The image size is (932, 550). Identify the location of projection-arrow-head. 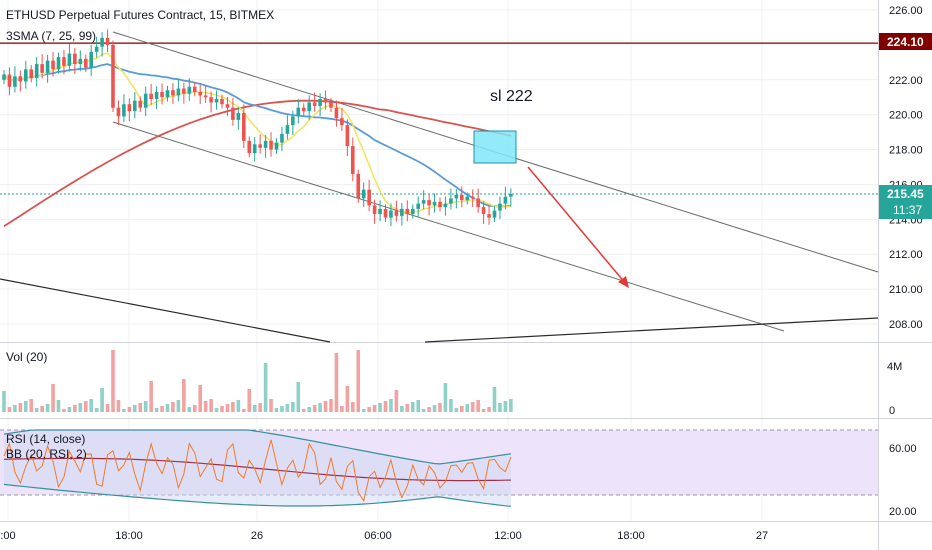
(623, 282).